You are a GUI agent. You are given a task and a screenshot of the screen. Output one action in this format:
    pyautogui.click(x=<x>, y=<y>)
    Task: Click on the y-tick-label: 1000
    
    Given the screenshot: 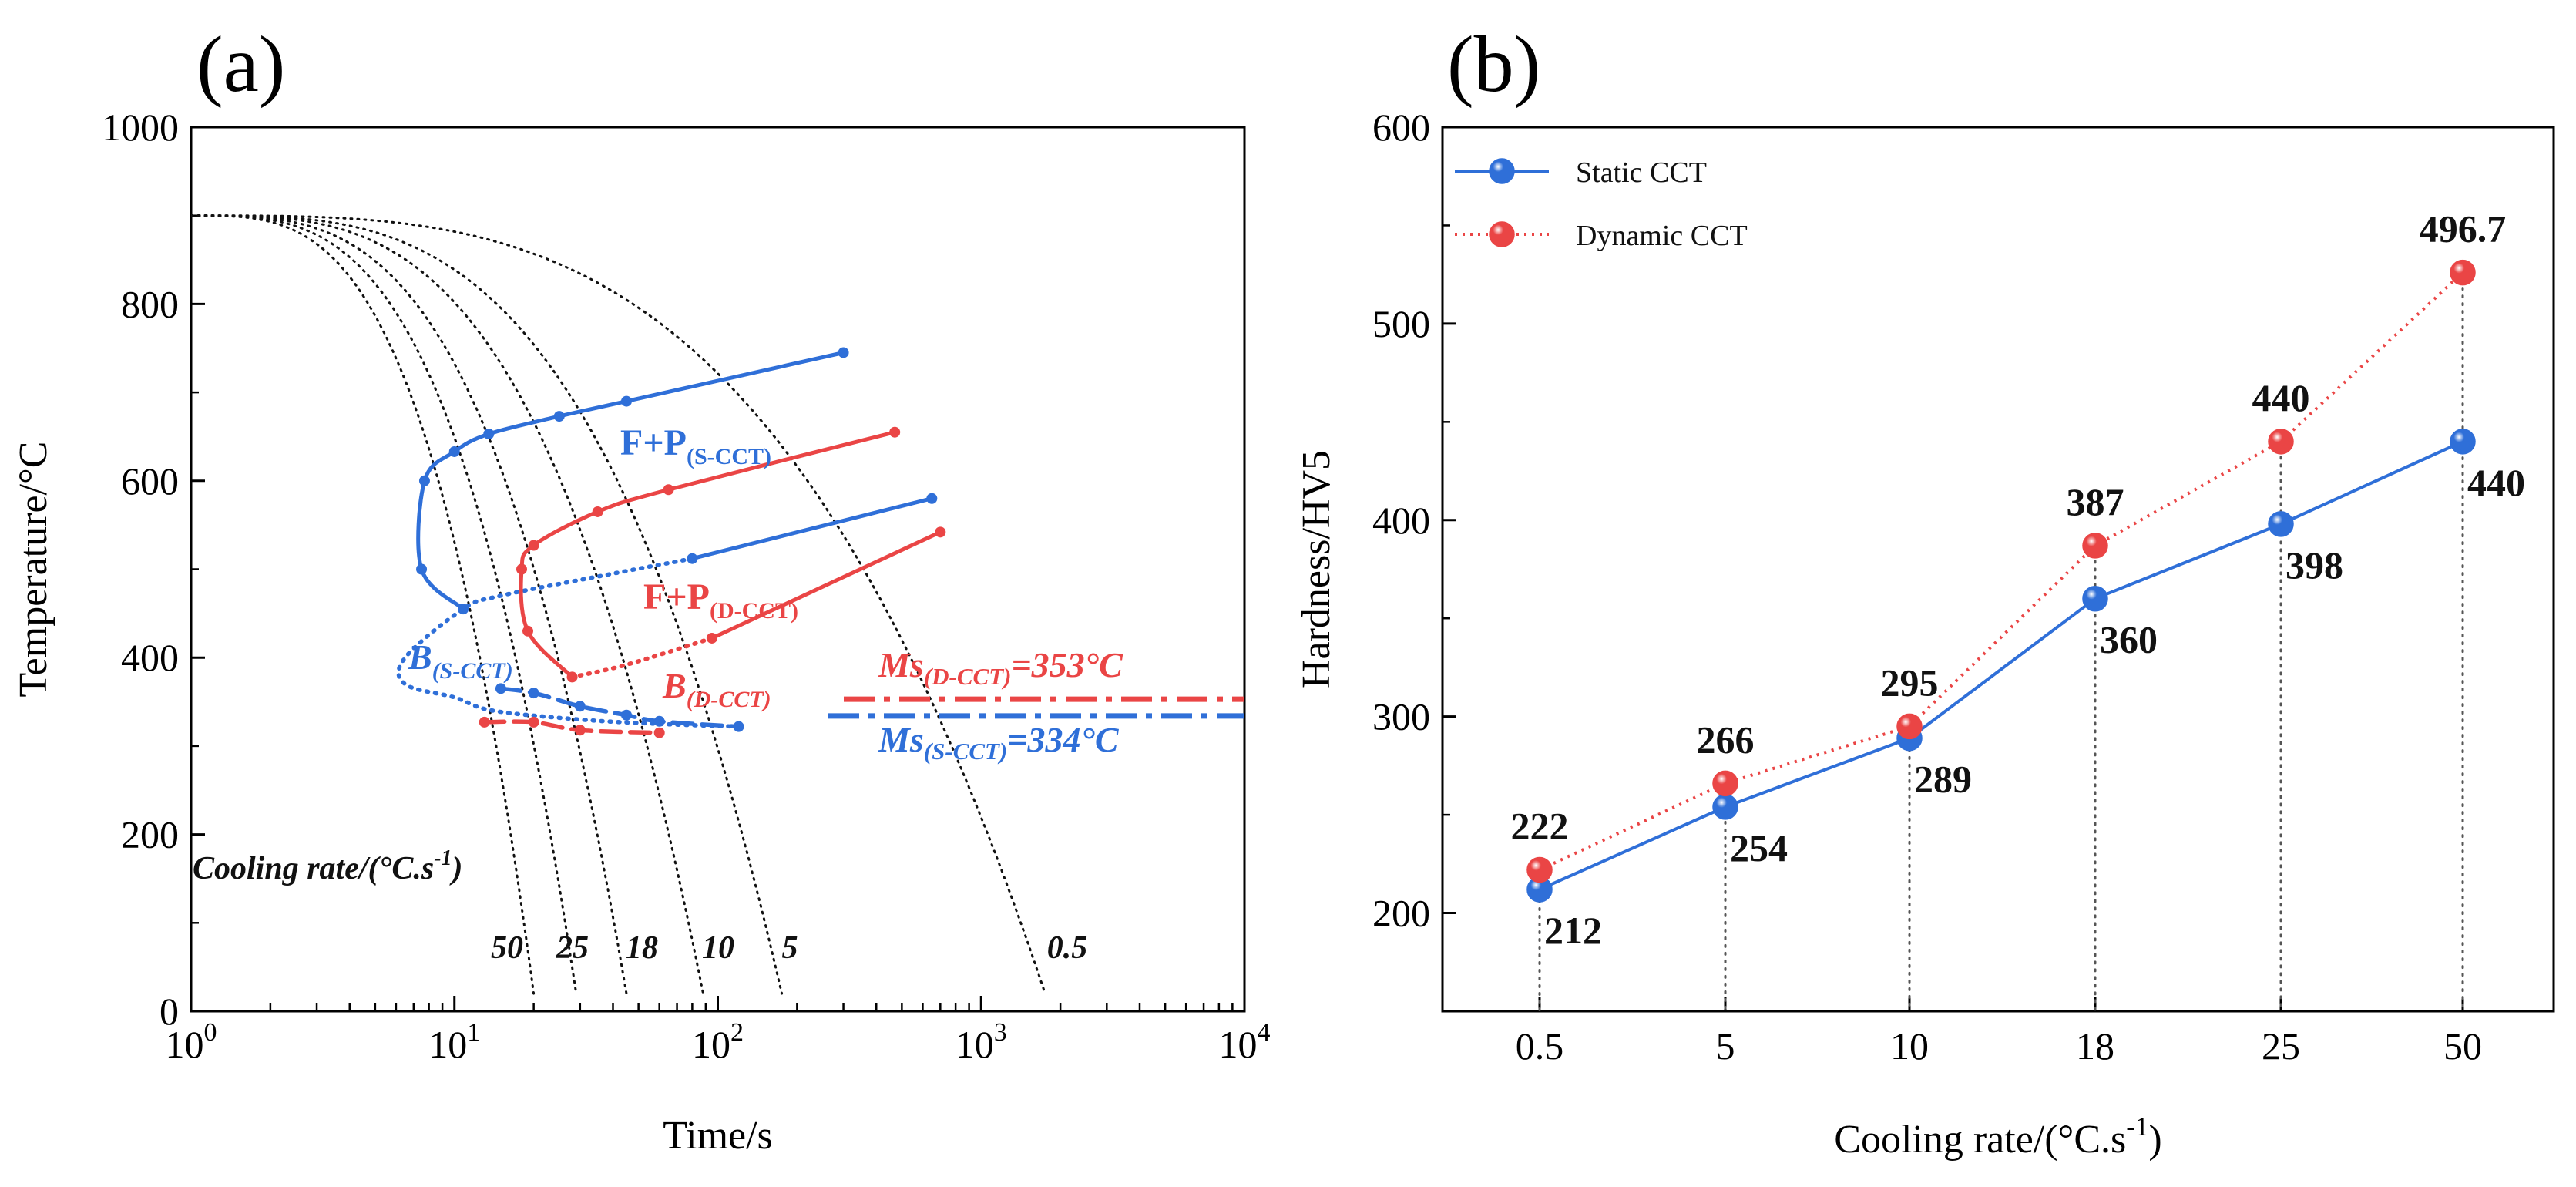 What is the action you would take?
    pyautogui.click(x=140, y=127)
    